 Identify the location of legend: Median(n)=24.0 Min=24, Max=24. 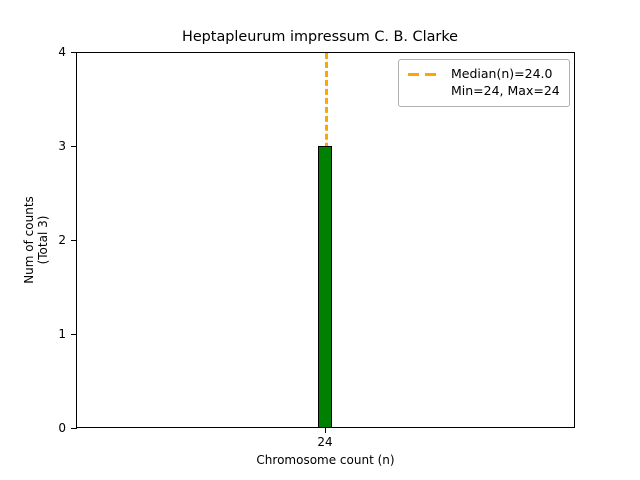
(484, 83).